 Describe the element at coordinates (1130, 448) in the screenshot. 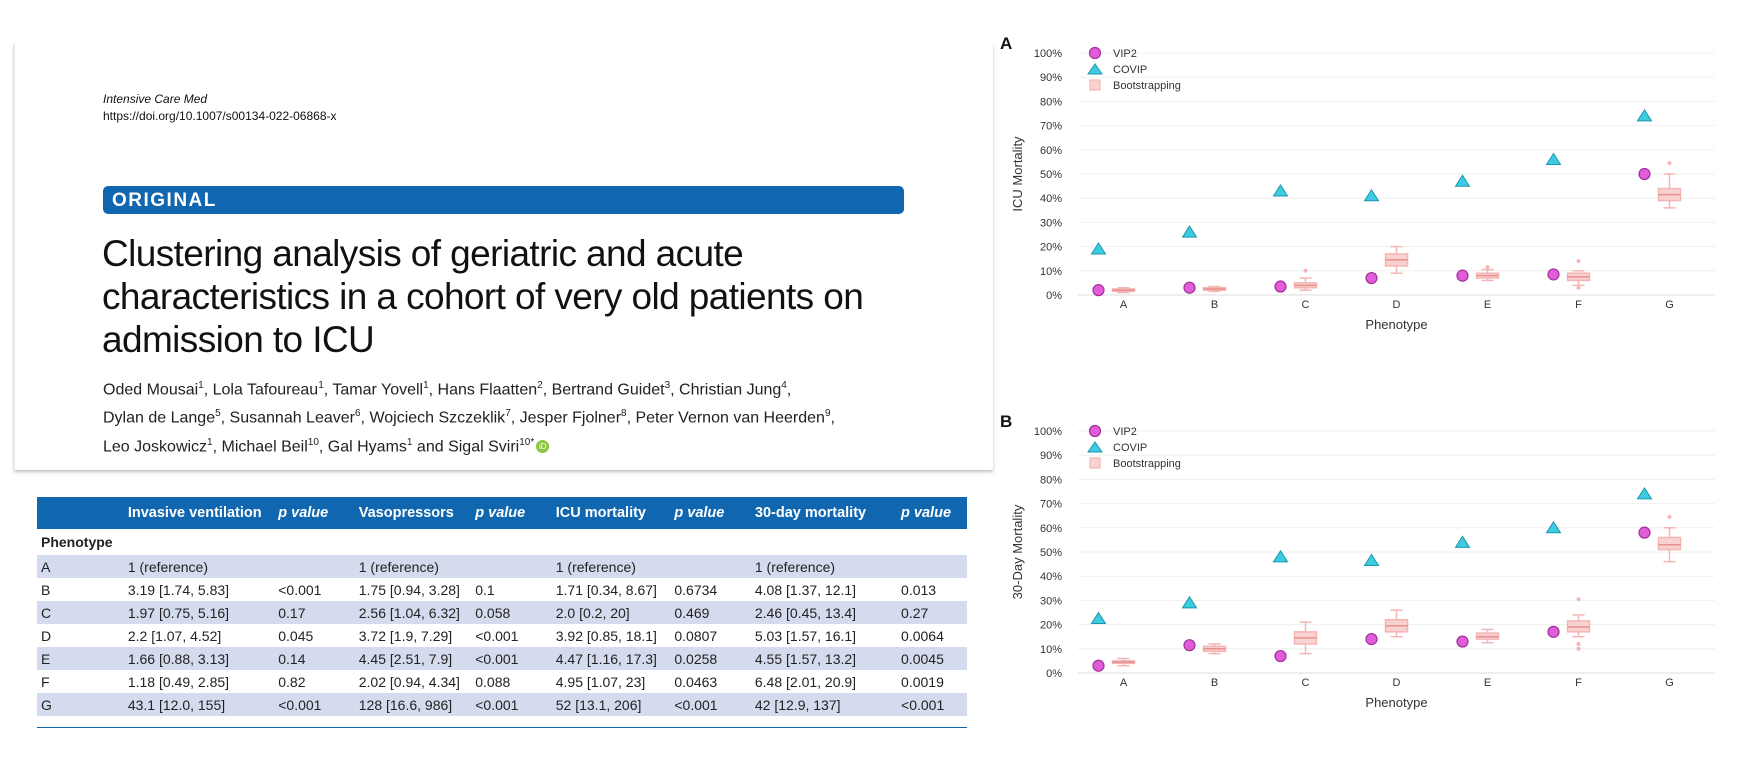

I see `legend-label: COVIP` at that location.